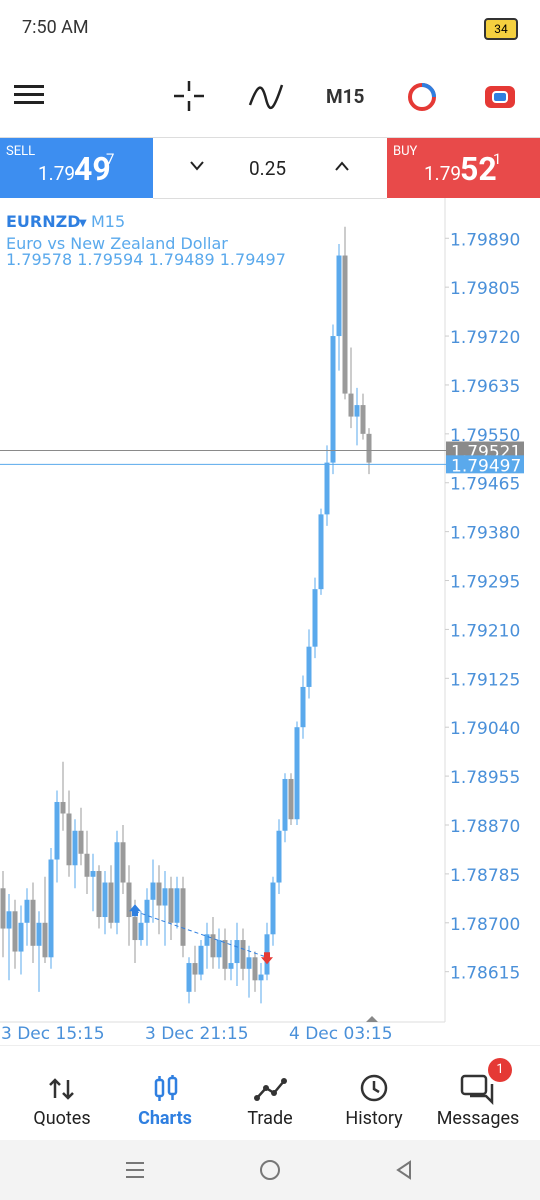 The width and height of the screenshot is (540, 1200). I want to click on nav-label: Charts, so click(165, 1118).